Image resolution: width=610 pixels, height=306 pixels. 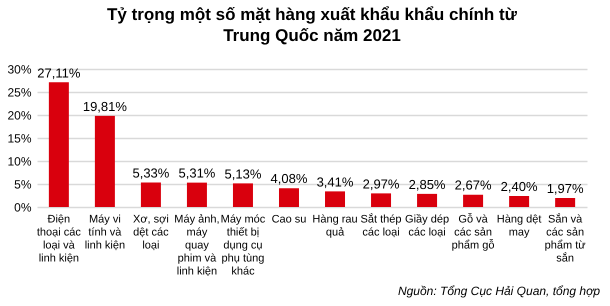 What do you see at coordinates (59, 72) in the screenshot?
I see `data-label: 27,11%` at bounding box center [59, 72].